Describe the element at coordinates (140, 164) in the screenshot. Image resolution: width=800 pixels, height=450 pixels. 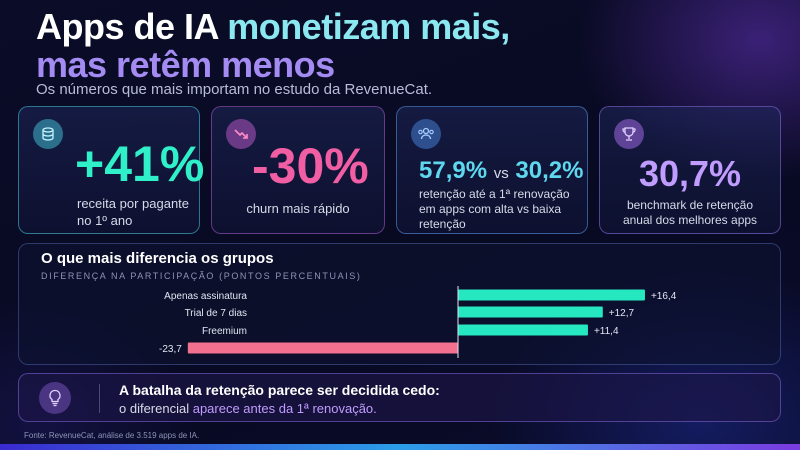
I see `kpi-value: +41%` at that location.